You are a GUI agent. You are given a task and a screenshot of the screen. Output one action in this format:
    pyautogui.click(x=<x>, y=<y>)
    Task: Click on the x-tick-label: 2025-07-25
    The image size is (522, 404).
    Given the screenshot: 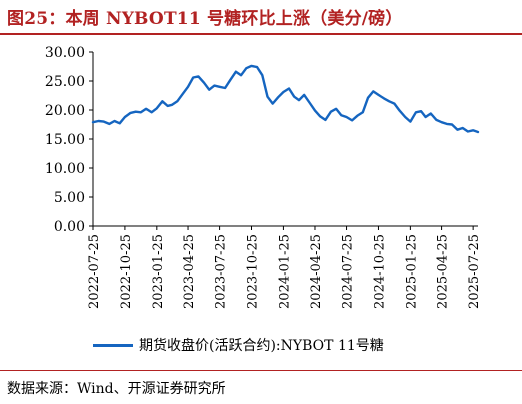 What is the action you would take?
    pyautogui.click(x=474, y=271)
    